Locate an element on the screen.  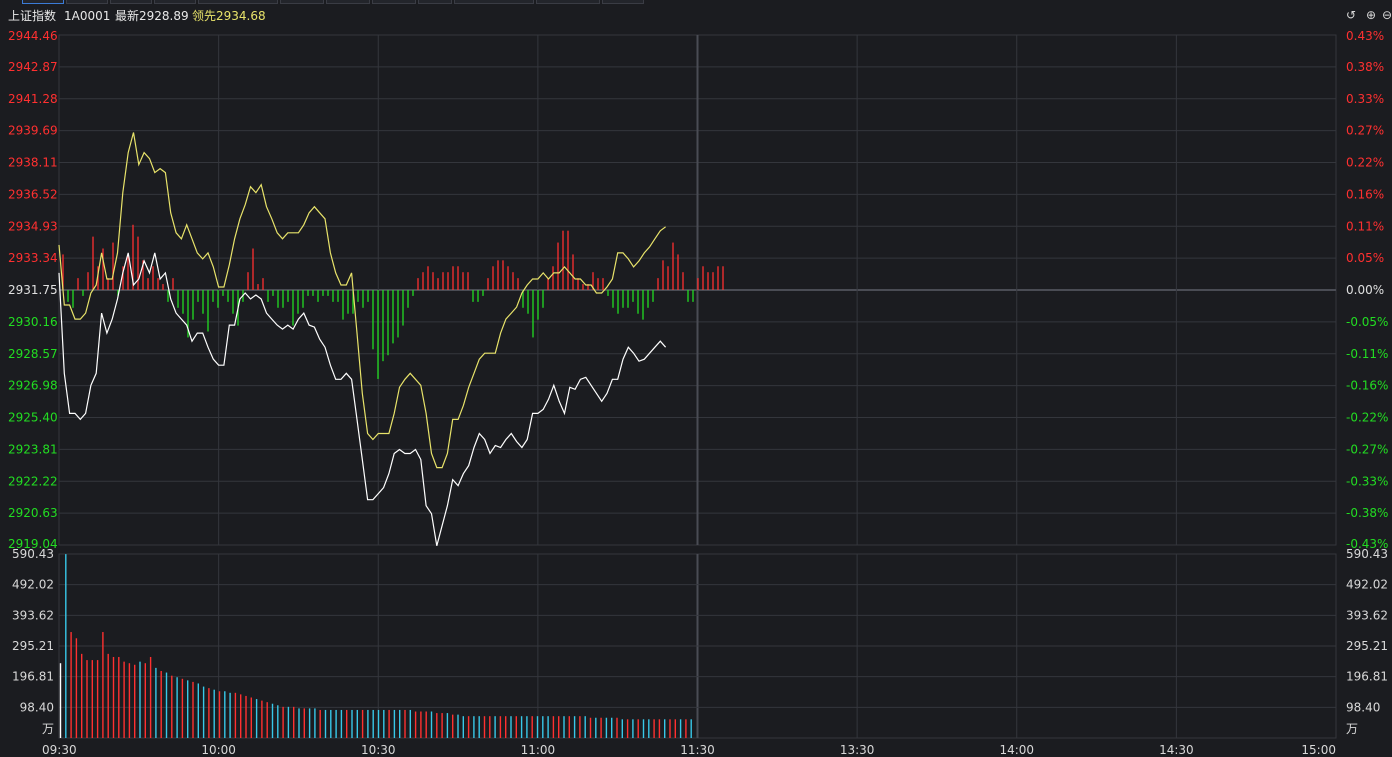
y-tick-label-left: 2941.28 is located at coordinates (33, 99).